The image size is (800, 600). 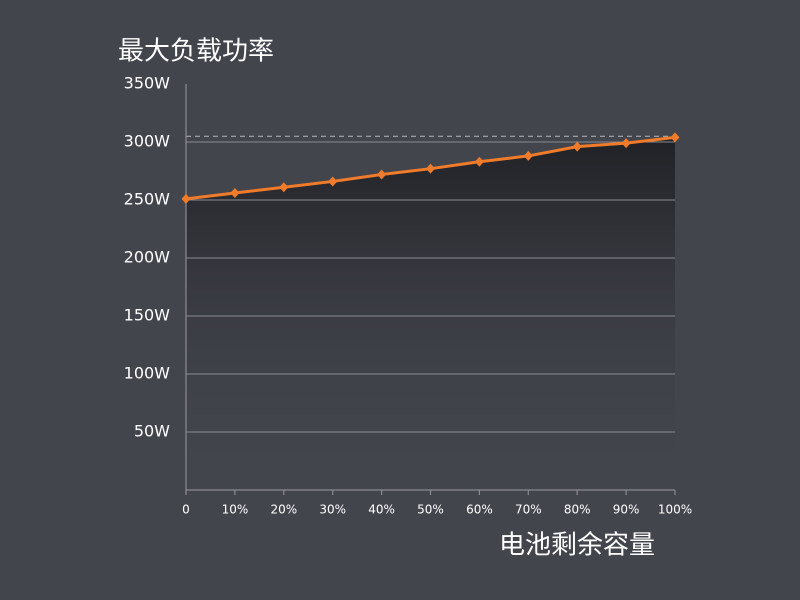 What do you see at coordinates (577, 546) in the screenshot?
I see `x-axis-label: 电池剩余容量` at bounding box center [577, 546].